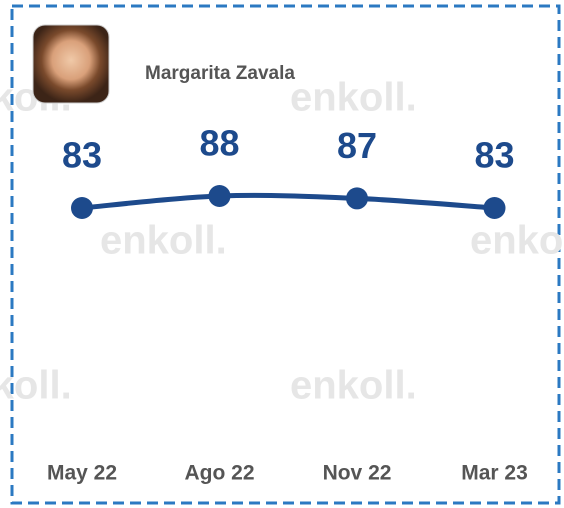  What do you see at coordinates (288, 201) in the screenshot?
I see `line` at bounding box center [288, 201].